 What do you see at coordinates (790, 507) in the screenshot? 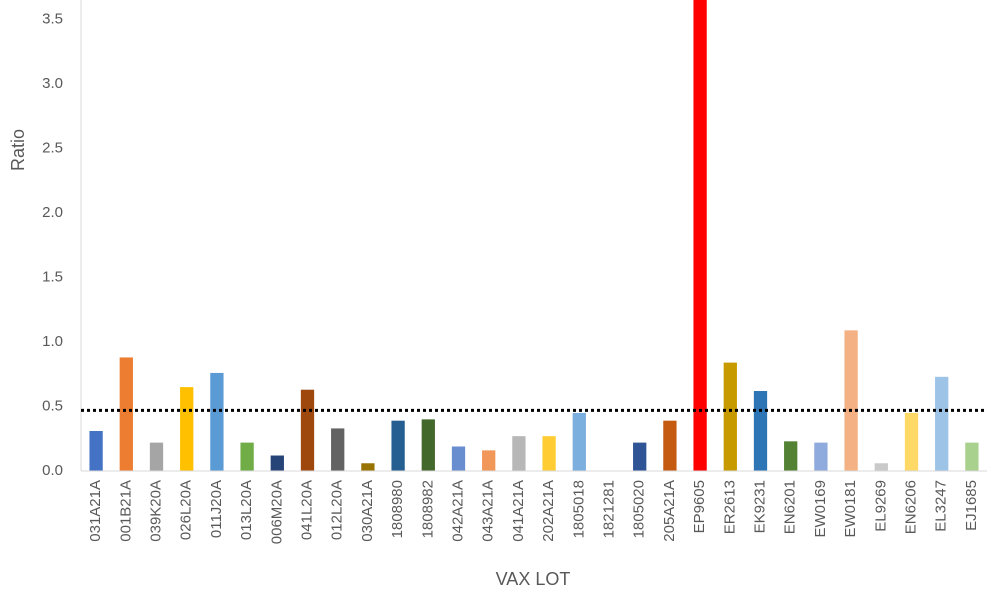
I see `x-tick-label: EN6201` at bounding box center [790, 507].